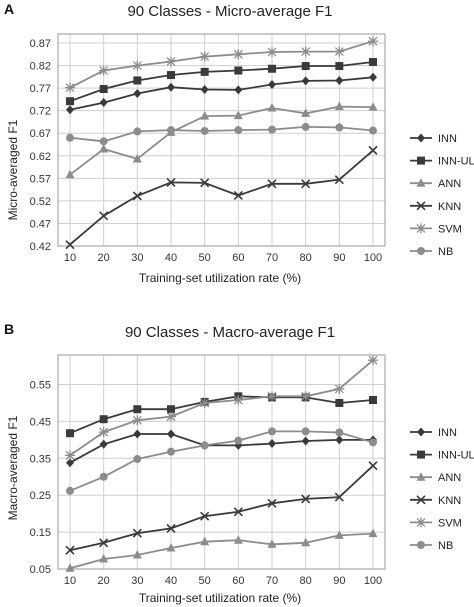 The image size is (474, 607). I want to click on panel-b-title: 90 Classes - Macro-average F1, so click(230, 332).